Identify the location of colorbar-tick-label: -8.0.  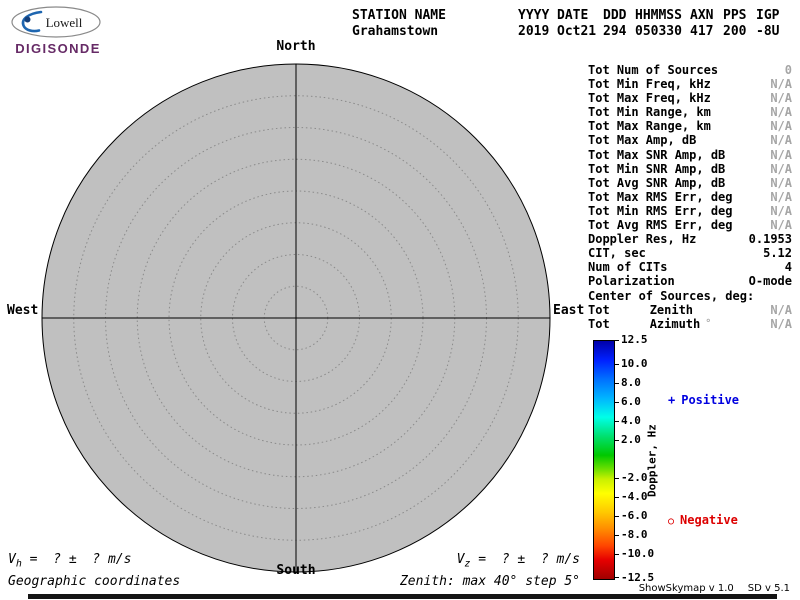
(634, 534).